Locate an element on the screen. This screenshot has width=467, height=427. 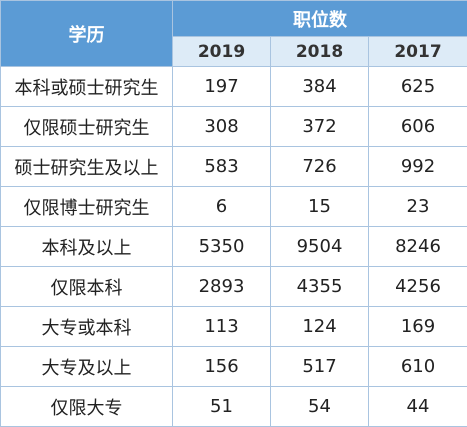
value-cell: 124 is located at coordinates (320, 327).